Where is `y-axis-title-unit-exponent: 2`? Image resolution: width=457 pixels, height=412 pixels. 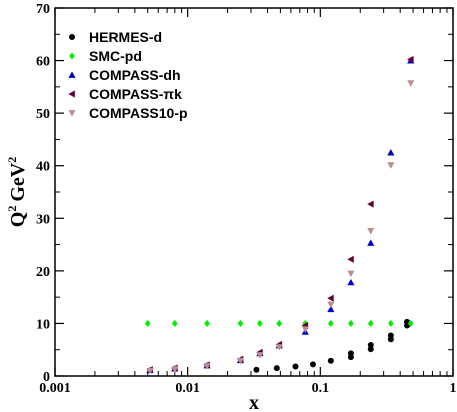 y-axis-title-unit-exponent: 2 is located at coordinates (12, 160).